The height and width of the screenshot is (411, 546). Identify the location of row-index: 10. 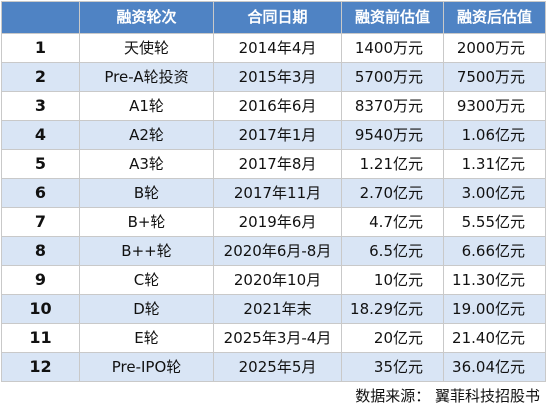
(40, 309).